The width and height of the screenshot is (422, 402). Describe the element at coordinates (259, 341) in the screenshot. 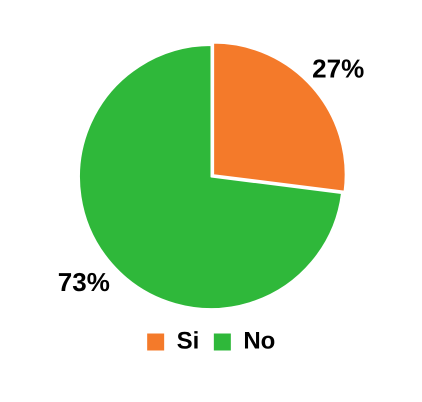

I see `legend-label: No` at that location.